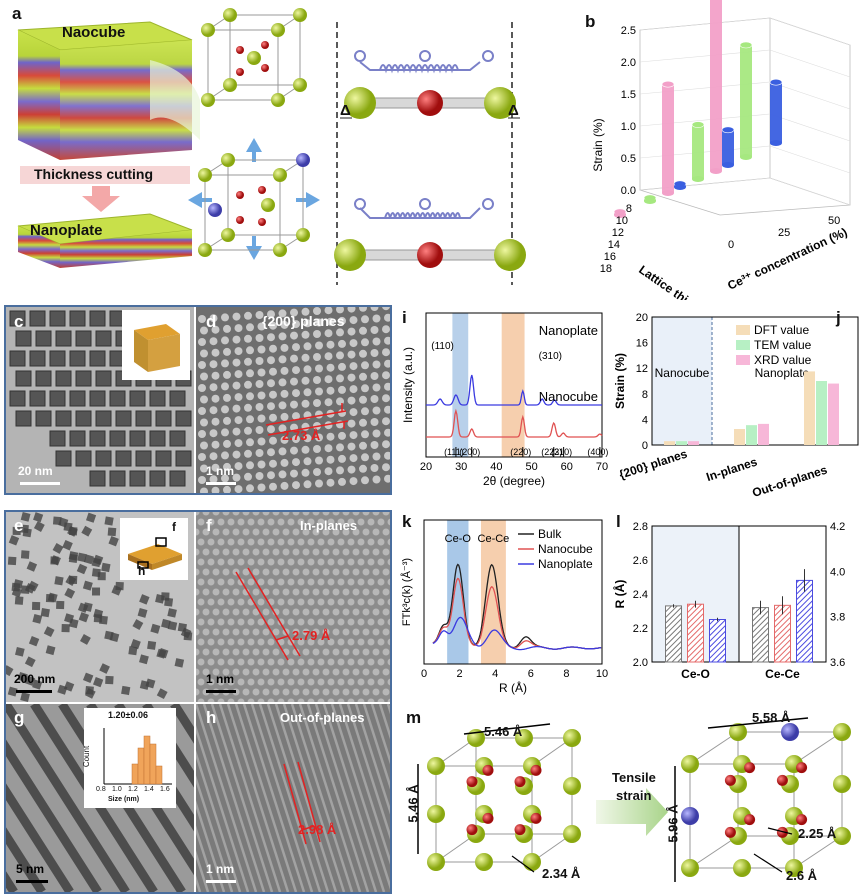 This screenshot has height=896, width=864. Describe the element at coordinates (809, 408) in the screenshot. I see `j-bar` at that location.